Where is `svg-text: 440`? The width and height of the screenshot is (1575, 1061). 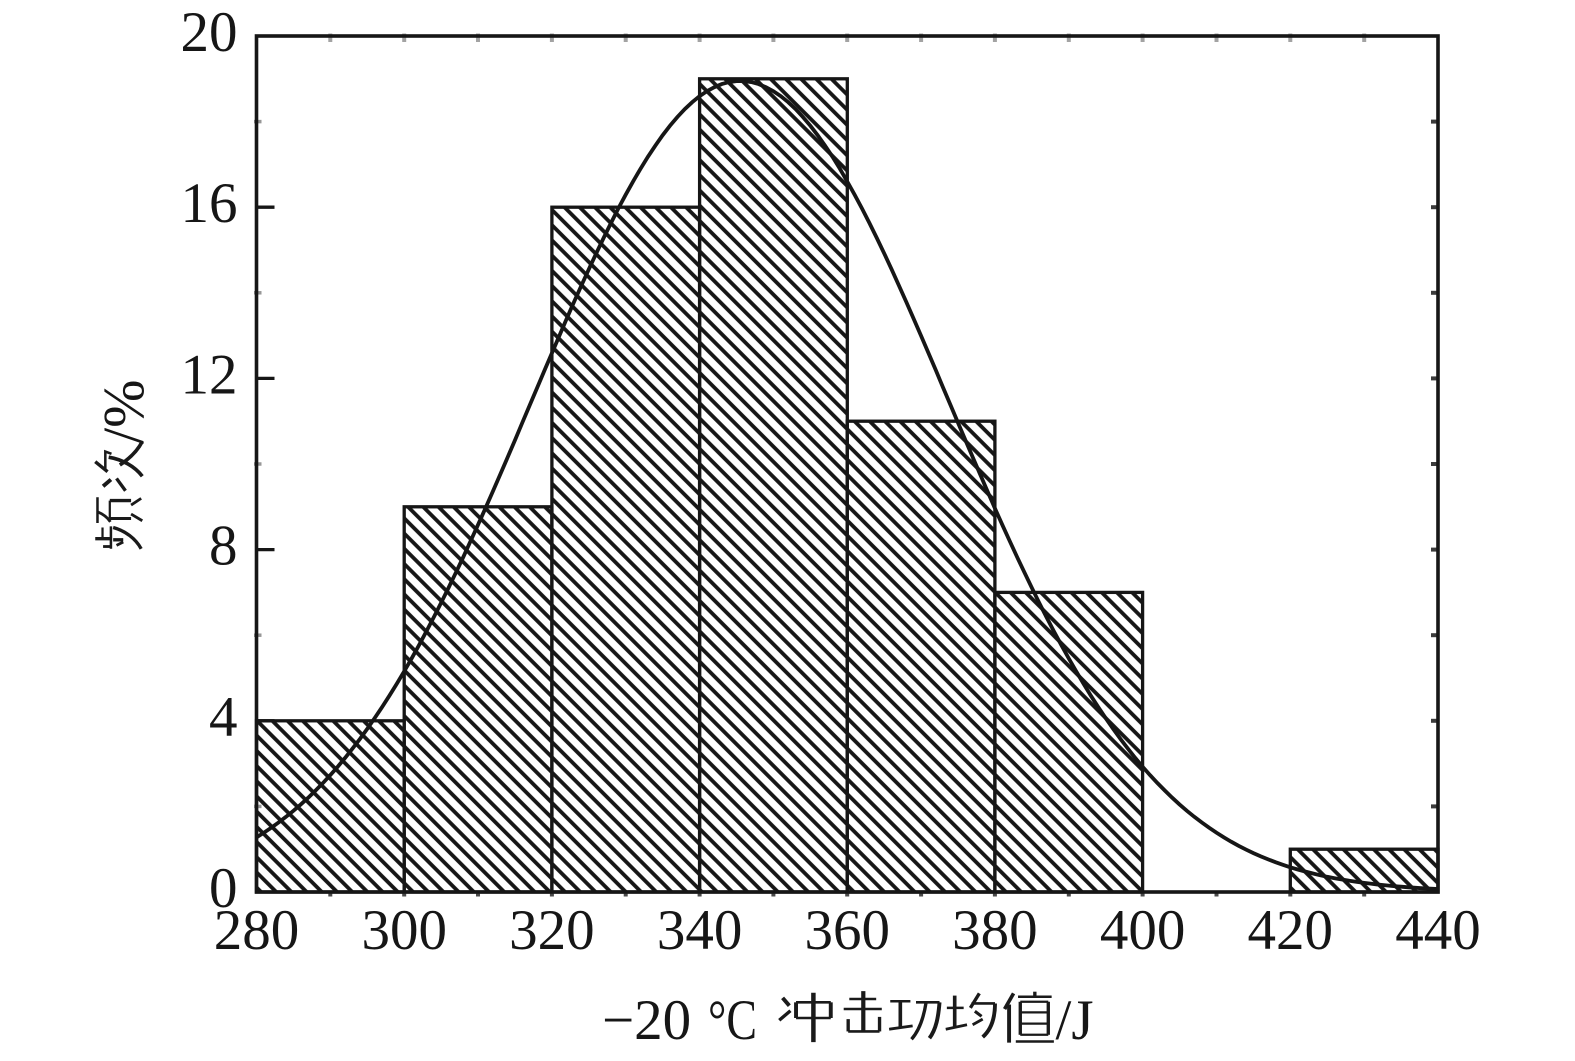 svg-text: 440 is located at coordinates (1438, 930).